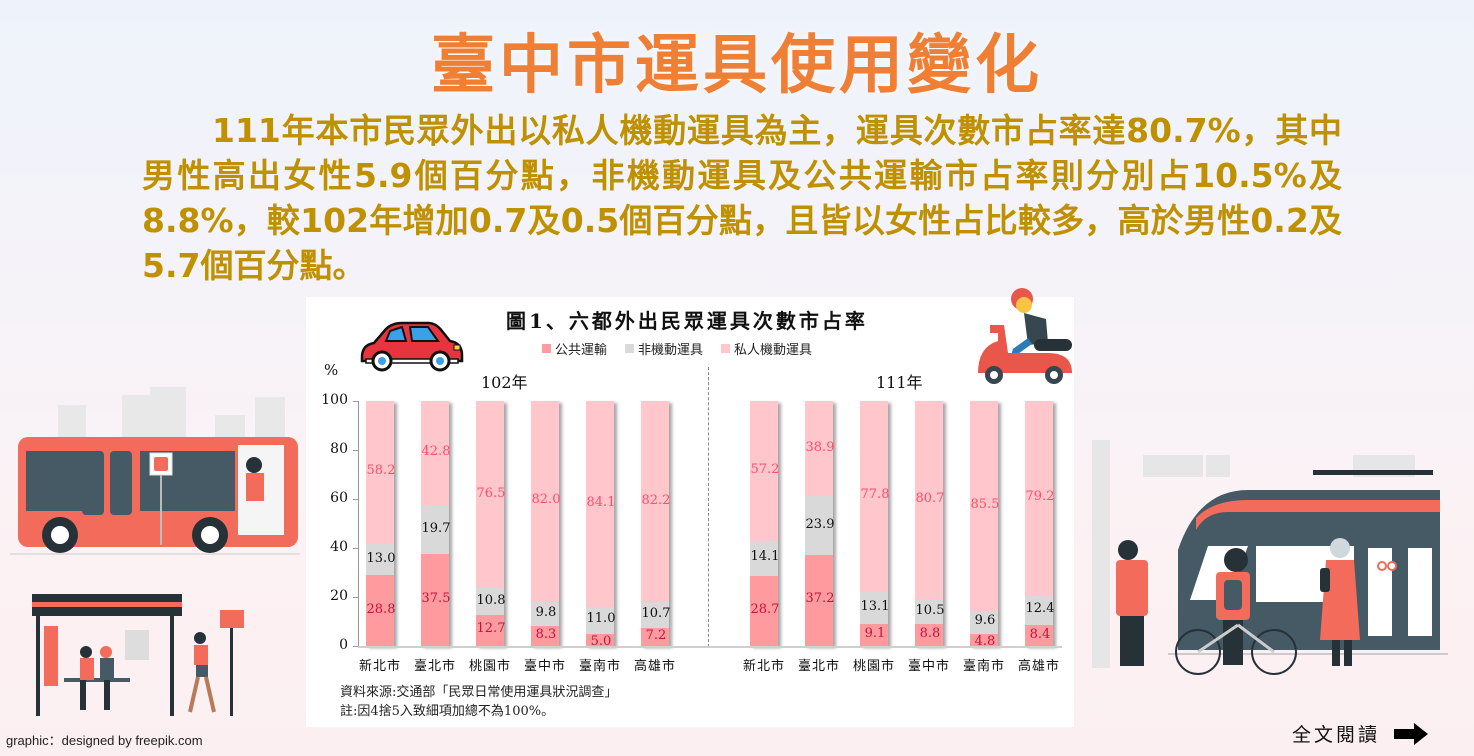 The width and height of the screenshot is (1474, 756). Describe the element at coordinates (138, 655) in the screenshot. I see `bus-stop-illustration` at that location.